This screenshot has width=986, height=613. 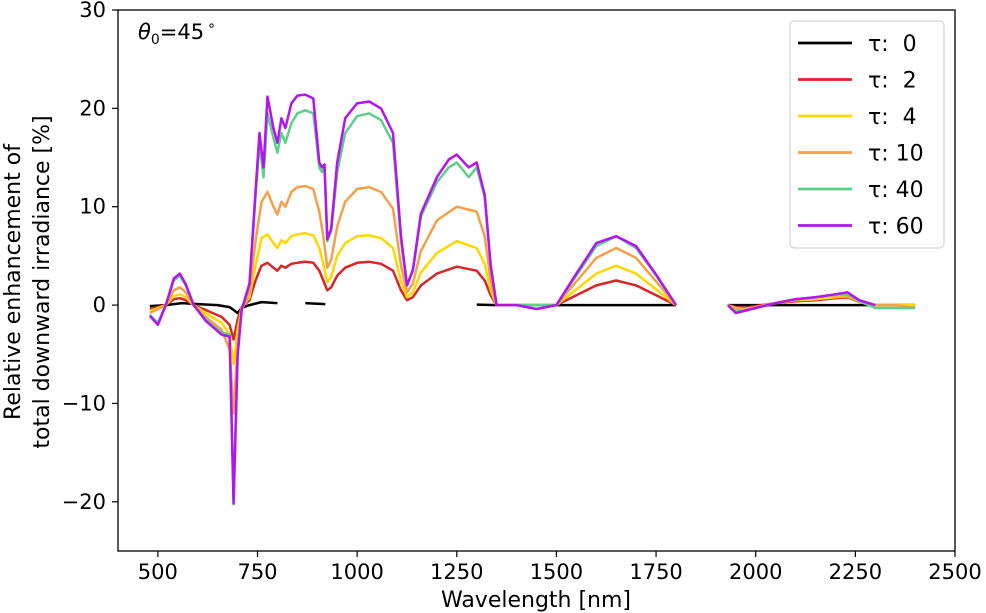 What do you see at coordinates (84, 502) in the screenshot?
I see `y-tick-label: −20` at bounding box center [84, 502].